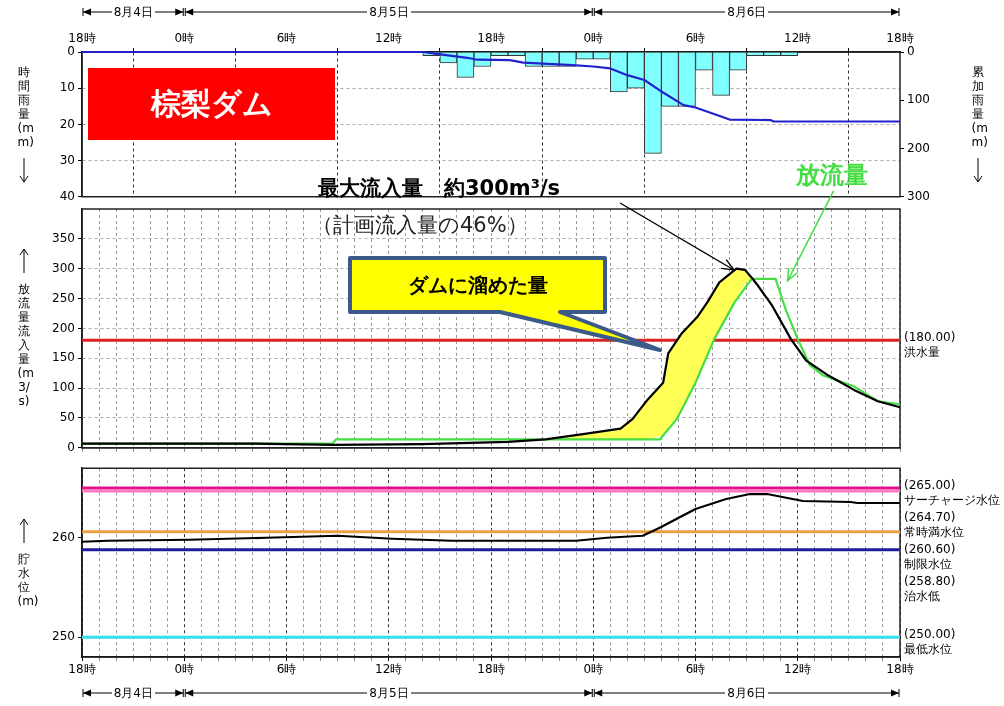 The height and width of the screenshot is (706, 1004). Describe the element at coordinates (63, 536) in the screenshot. I see `y-tick-label: 260` at that location.